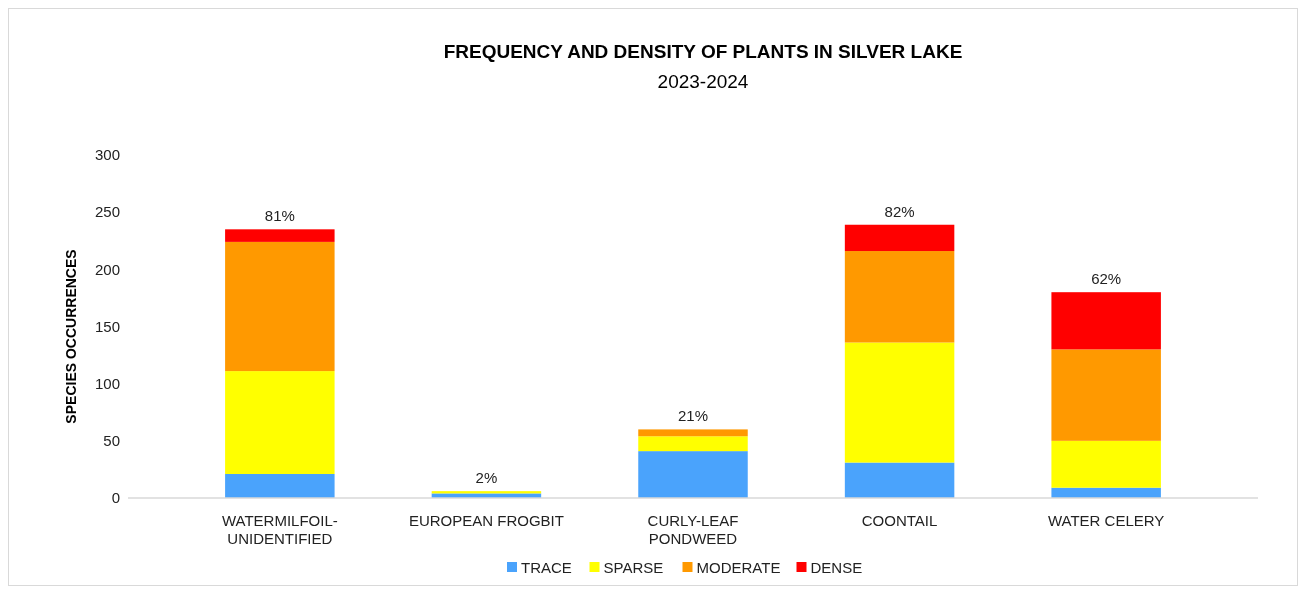 This screenshot has width=1310, height=596. Describe the element at coordinates (693, 529) in the screenshot. I see `x-tick-label: CURLY-LEAF PONDWEED` at that location.